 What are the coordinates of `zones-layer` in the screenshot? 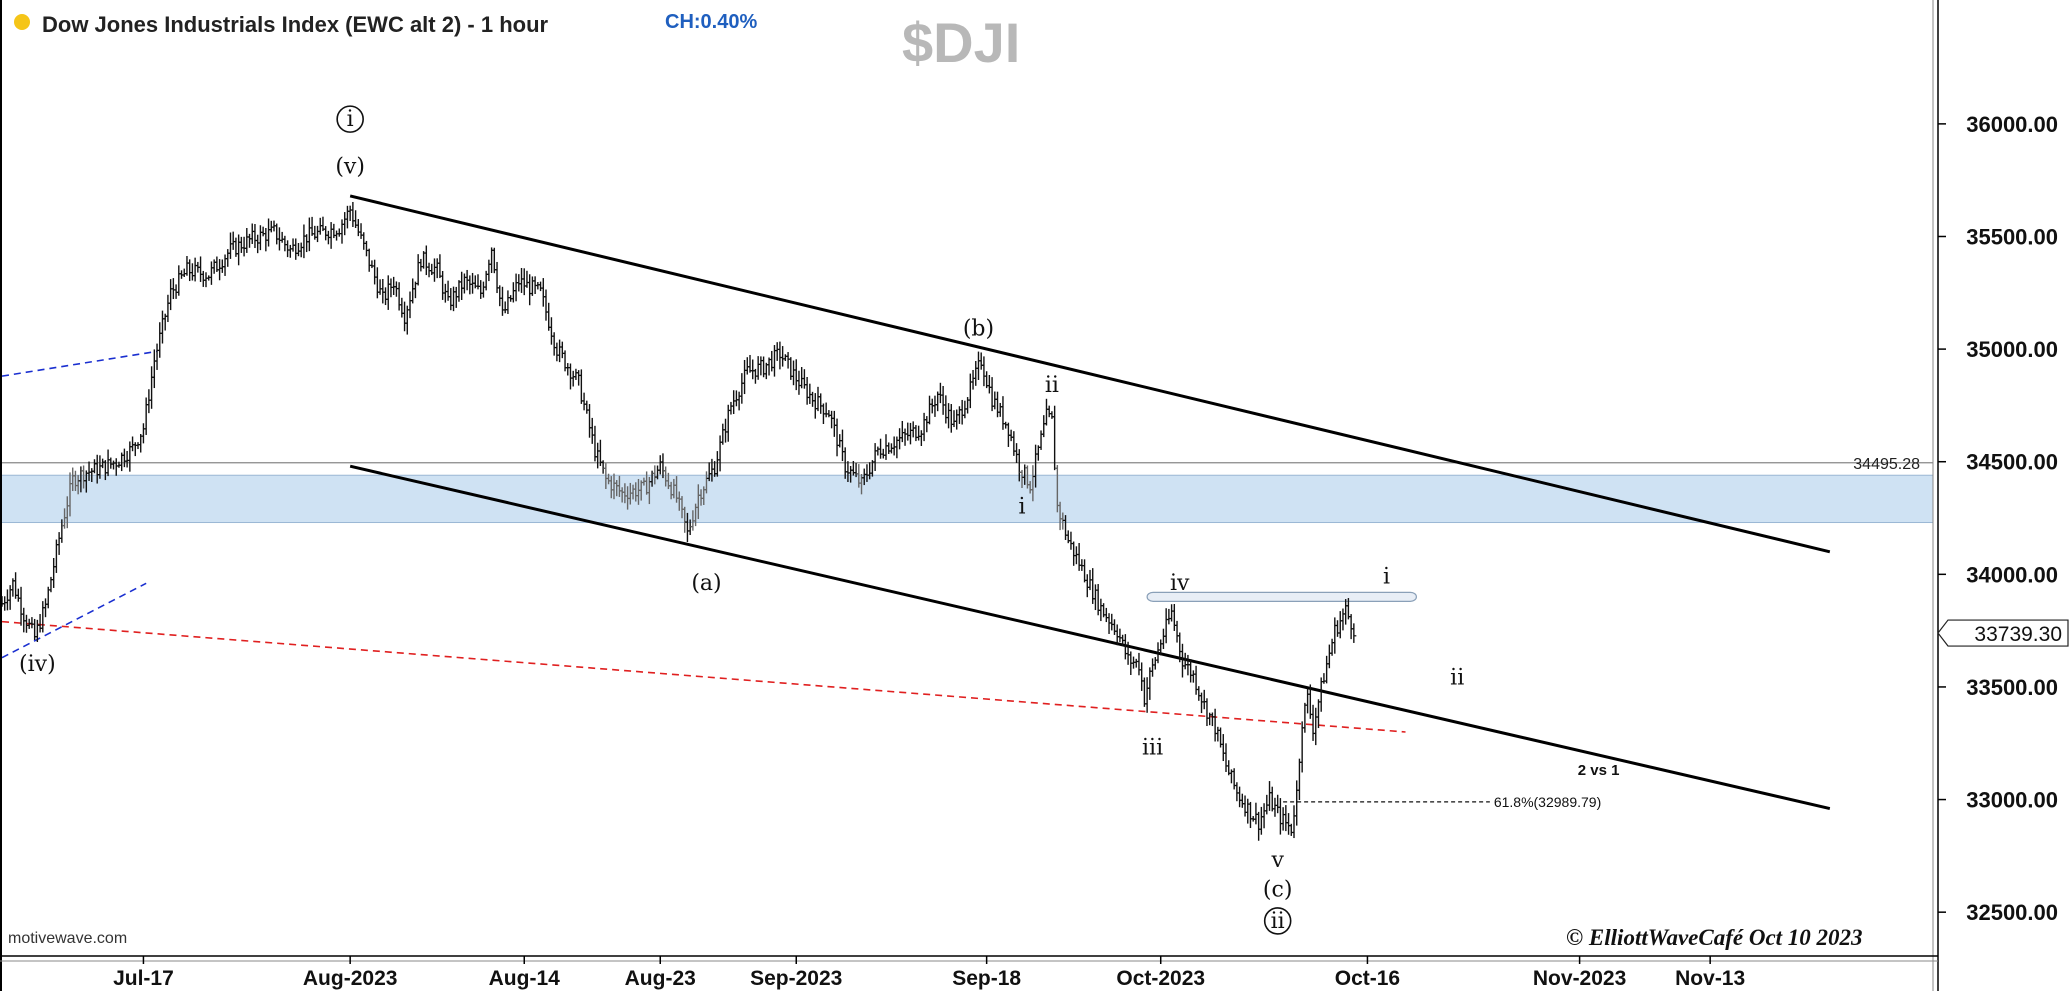 It's located at (967, 499).